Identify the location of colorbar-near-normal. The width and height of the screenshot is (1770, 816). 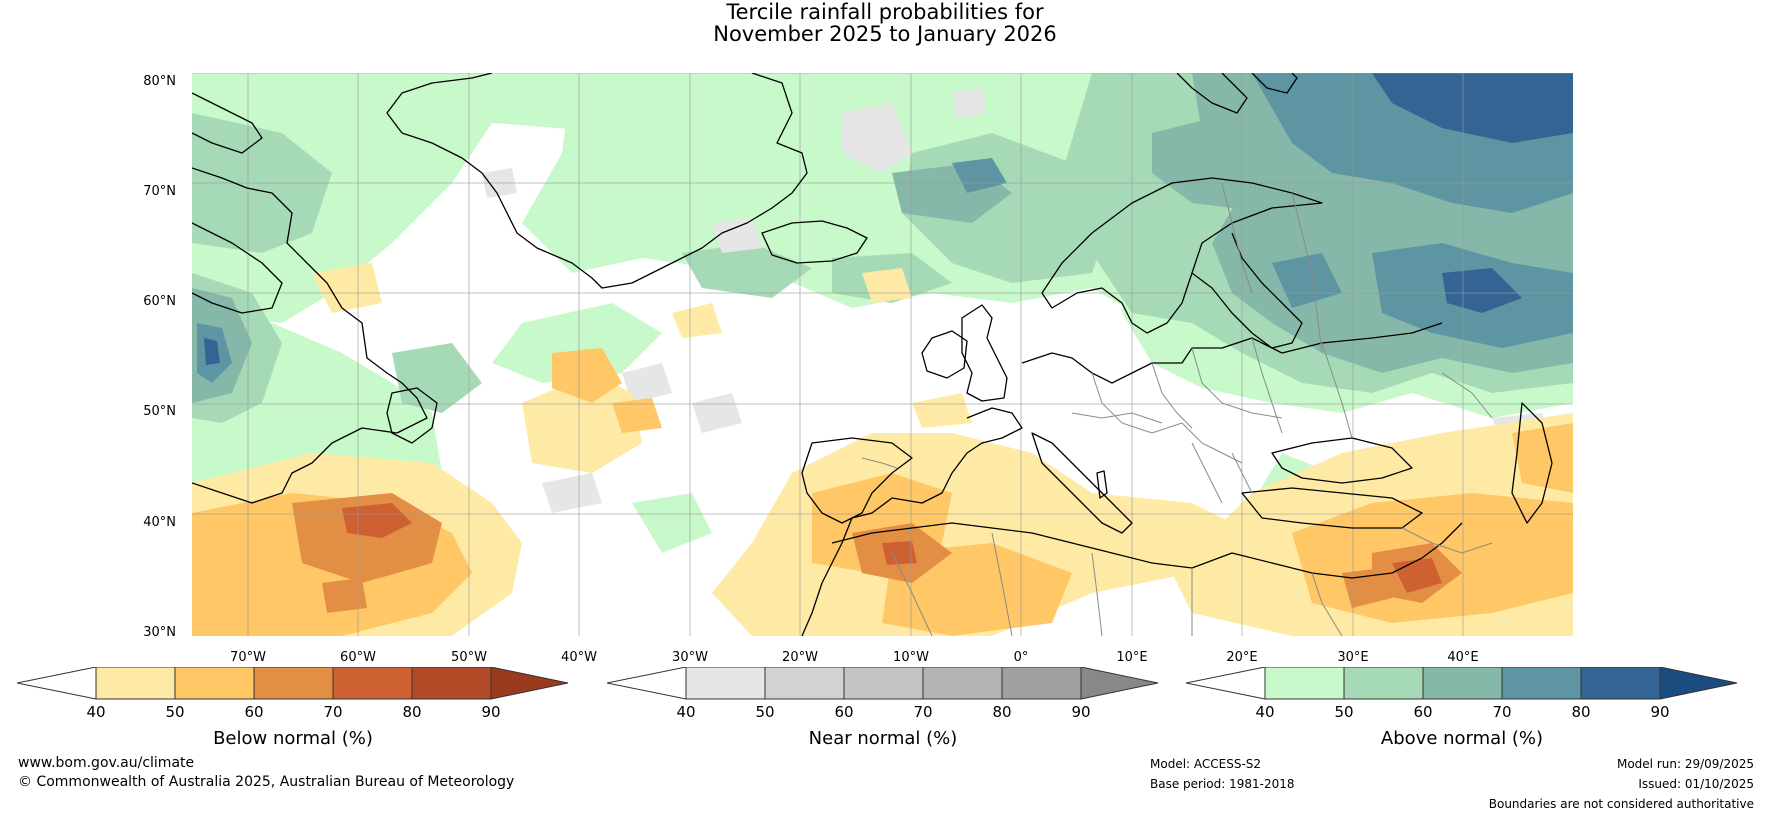
(883, 683).